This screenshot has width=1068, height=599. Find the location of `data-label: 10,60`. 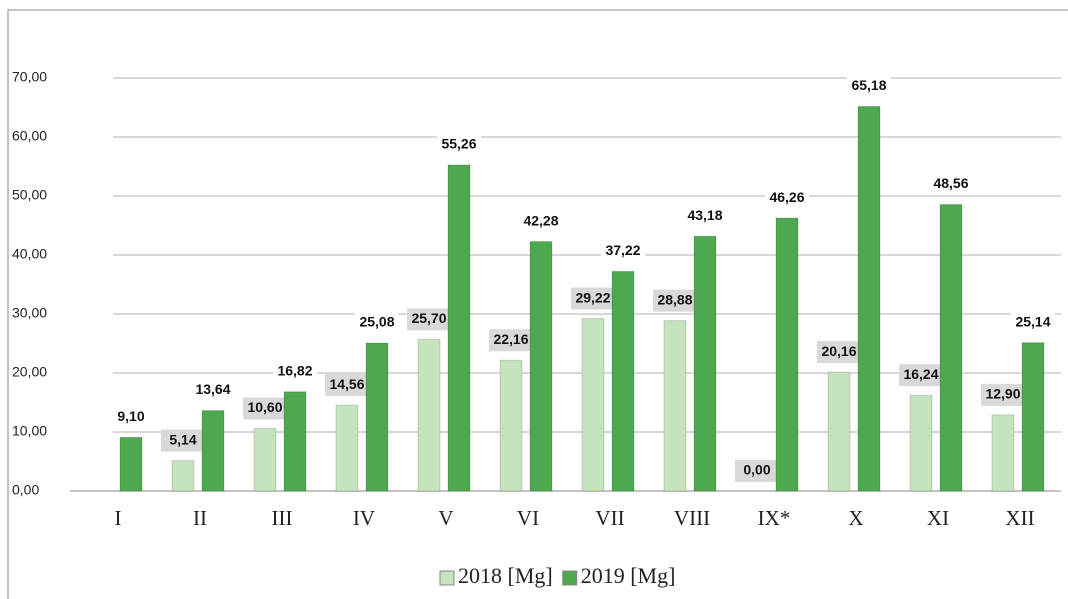

data-label: 10,60 is located at coordinates (264, 407).